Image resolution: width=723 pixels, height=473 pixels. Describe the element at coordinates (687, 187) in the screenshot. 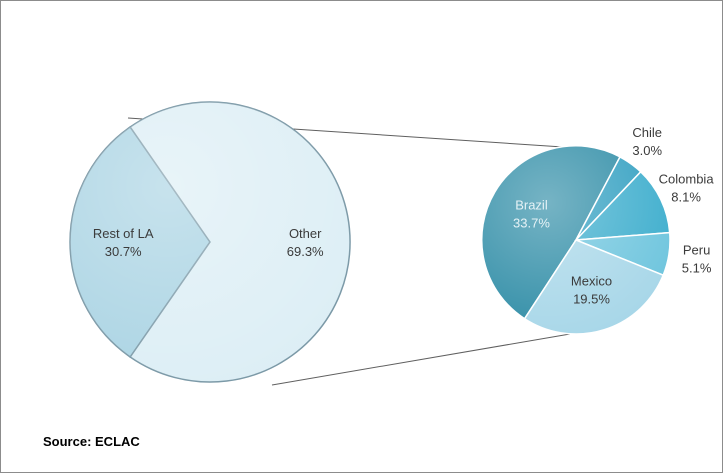

I see `data-label-colombia: Colombia 8.1%` at that location.